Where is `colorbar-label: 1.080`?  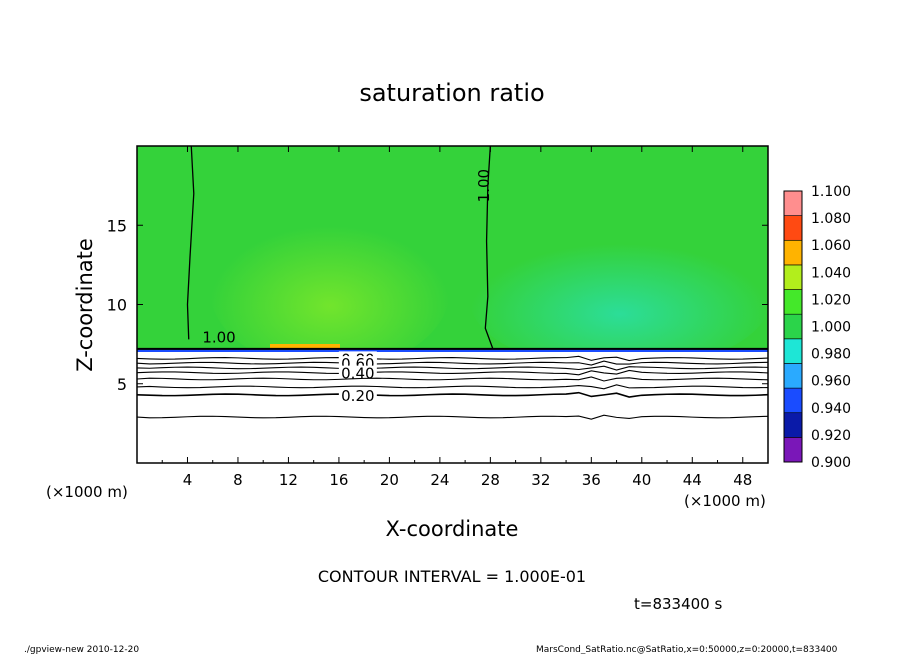 colorbar-label: 1.080 is located at coordinates (831, 219).